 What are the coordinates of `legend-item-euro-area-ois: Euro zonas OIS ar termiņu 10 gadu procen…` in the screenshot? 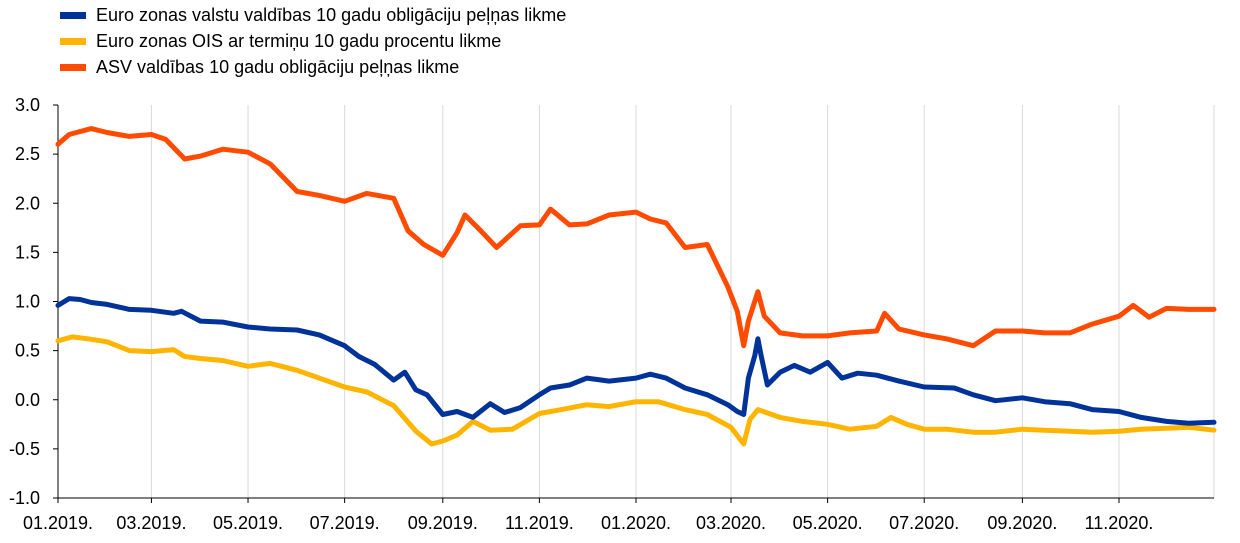 It's located at (313, 41).